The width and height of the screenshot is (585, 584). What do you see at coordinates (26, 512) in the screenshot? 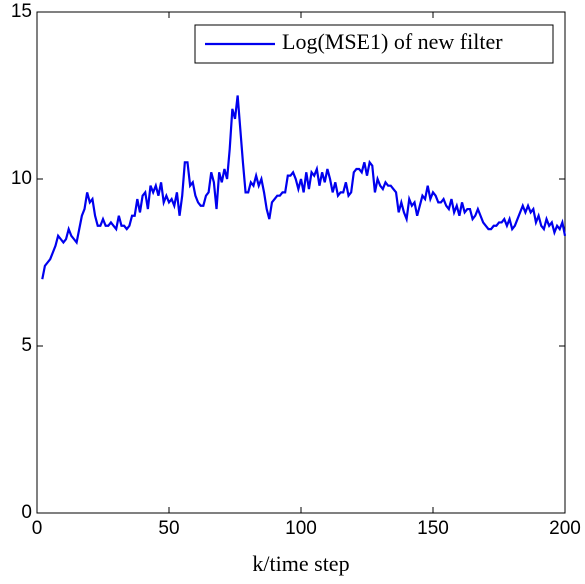
I see `y-tick-label: 0` at bounding box center [26, 512].